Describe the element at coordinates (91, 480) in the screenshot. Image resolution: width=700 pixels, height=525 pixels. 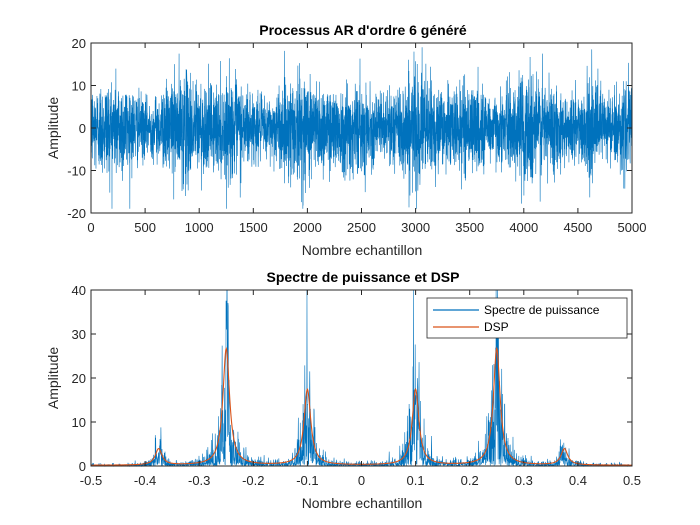
I see `spectrum-x-tick-label: -0.5` at that location.